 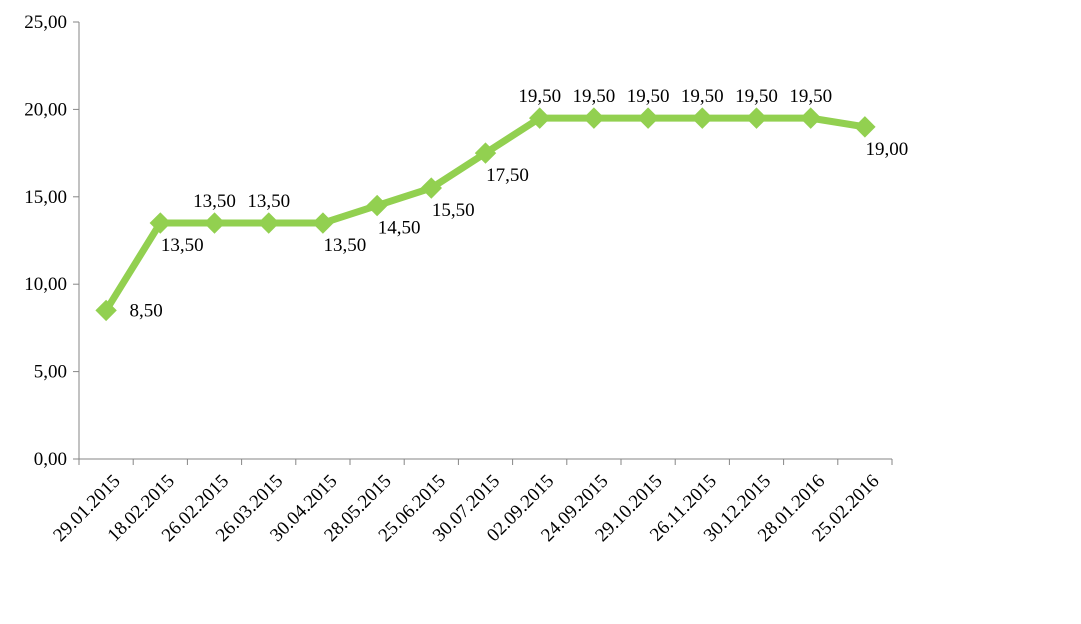 I want to click on y-tick-label: 25,00, so click(x=45, y=22).